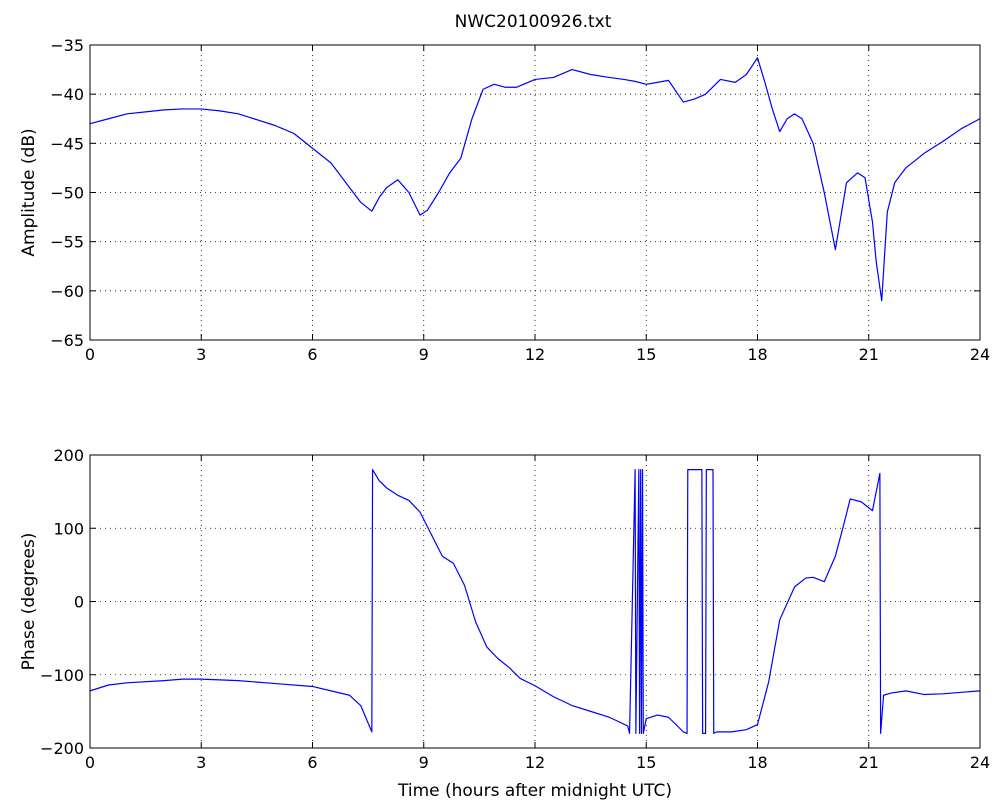 This screenshot has height=811, width=998. What do you see at coordinates (534, 791) in the screenshot?
I see `x-axis-label: Time (hours after midnight UTC)` at bounding box center [534, 791].